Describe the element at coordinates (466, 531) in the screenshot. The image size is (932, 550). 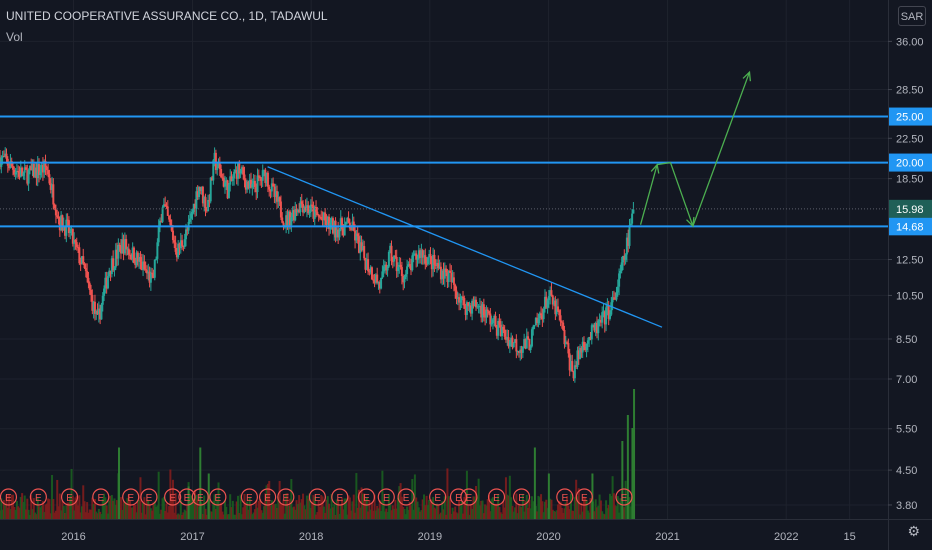
I see `time-axis: 2016 2017 2018 2019 2020 2021 2022 15` at that location.